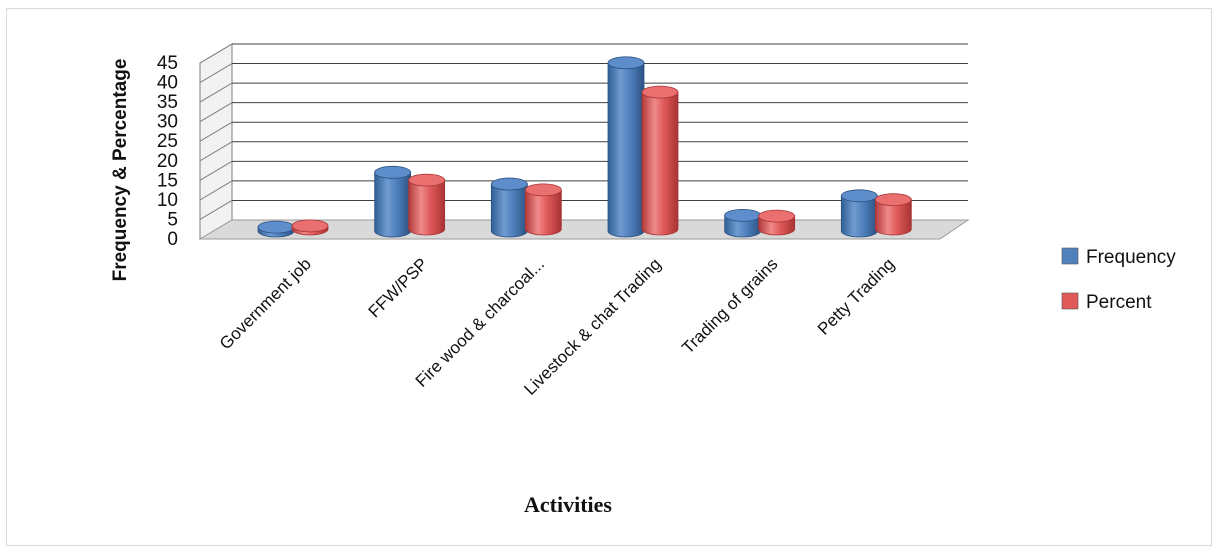 This screenshot has width=1218, height=551. I want to click on y-tick-label: 25, so click(167, 141).